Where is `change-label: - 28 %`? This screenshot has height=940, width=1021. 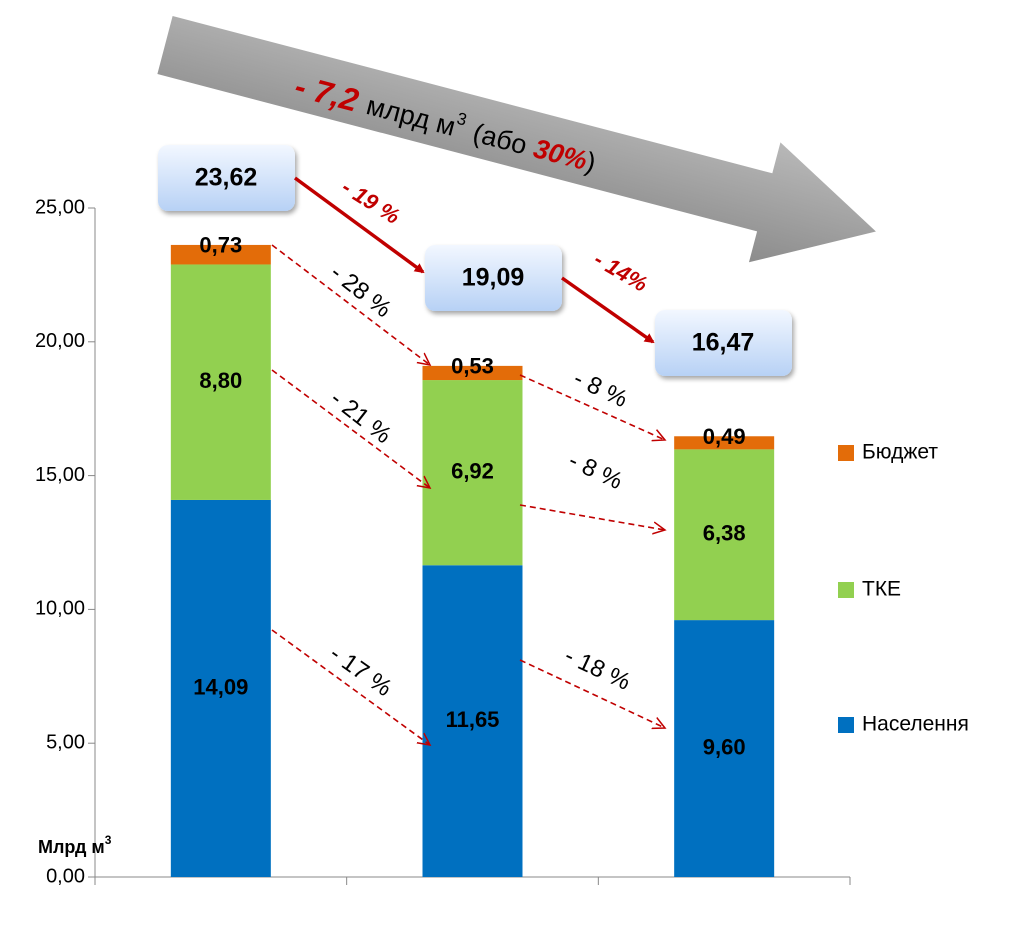
change-label: - 28 % is located at coordinates (360, 291).